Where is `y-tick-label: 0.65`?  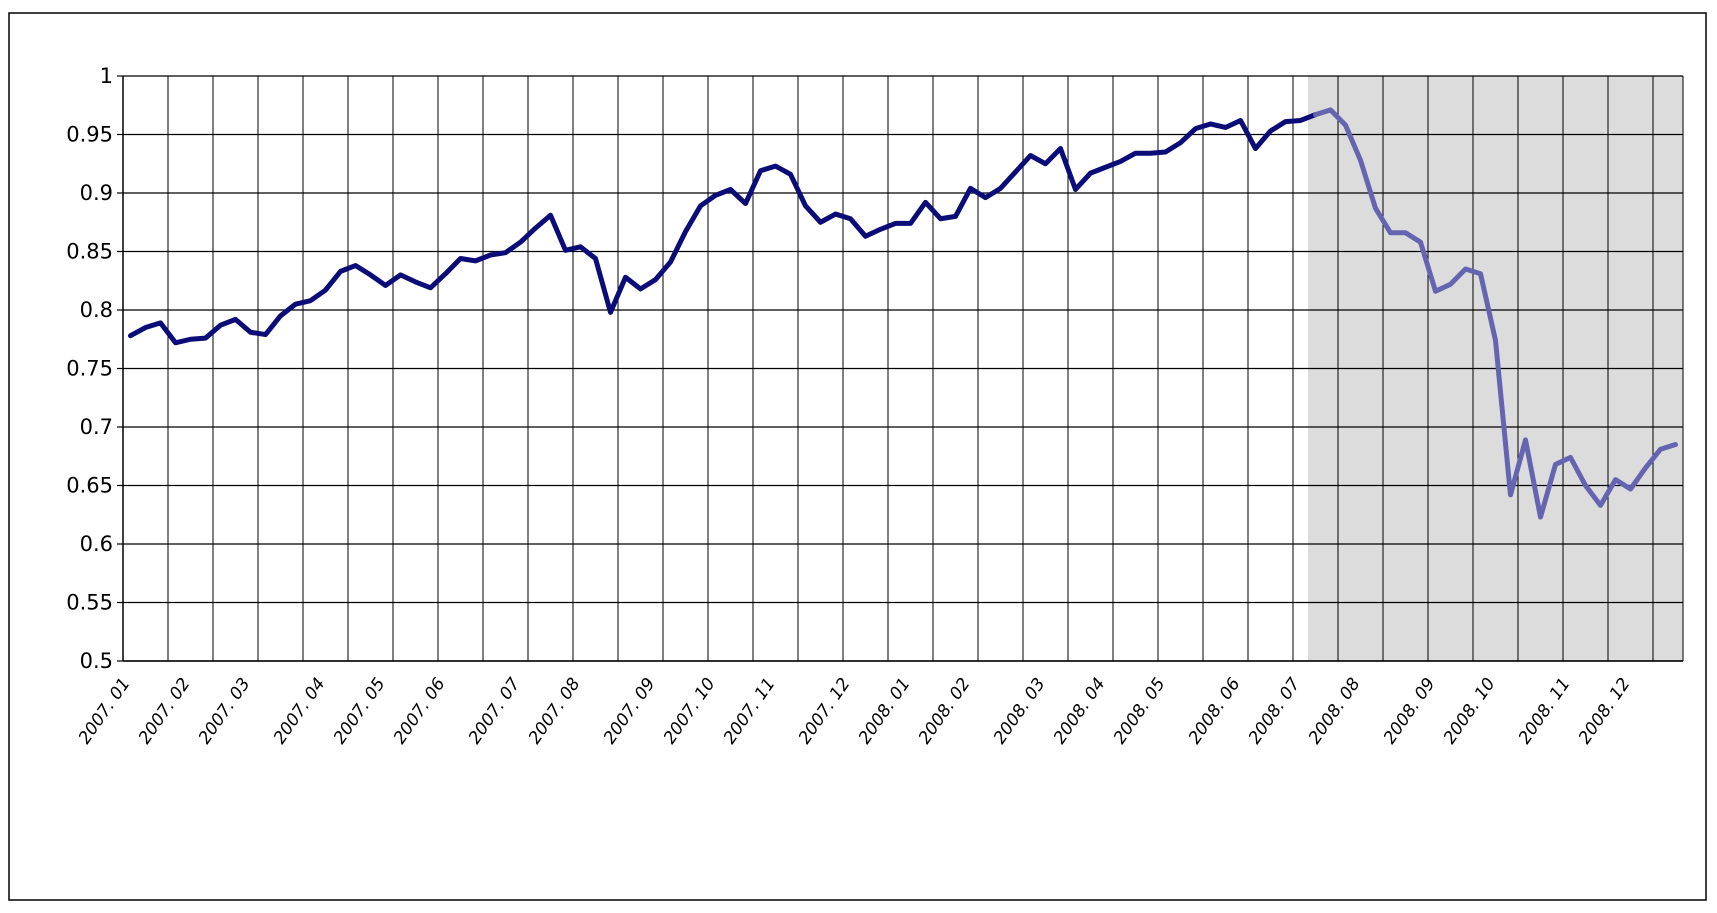
y-tick-label: 0.65 is located at coordinates (89, 486).